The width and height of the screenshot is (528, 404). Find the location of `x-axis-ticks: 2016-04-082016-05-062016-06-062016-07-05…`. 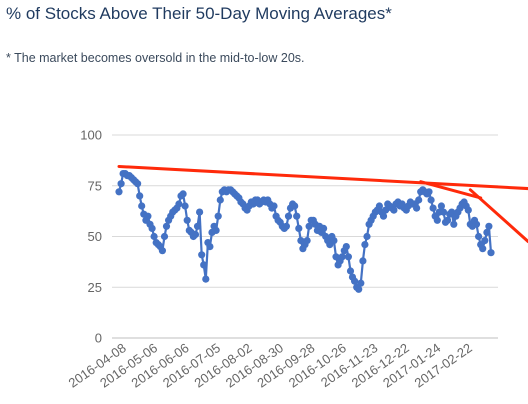

x-axis-ticks: 2016-04-082016-05-062016-06-062016-07-05… is located at coordinates (270, 365).